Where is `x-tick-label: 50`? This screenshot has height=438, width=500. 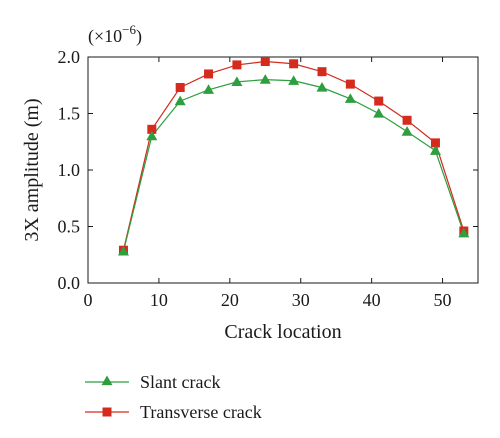
x-tick-label: 50 is located at coordinates (443, 300).